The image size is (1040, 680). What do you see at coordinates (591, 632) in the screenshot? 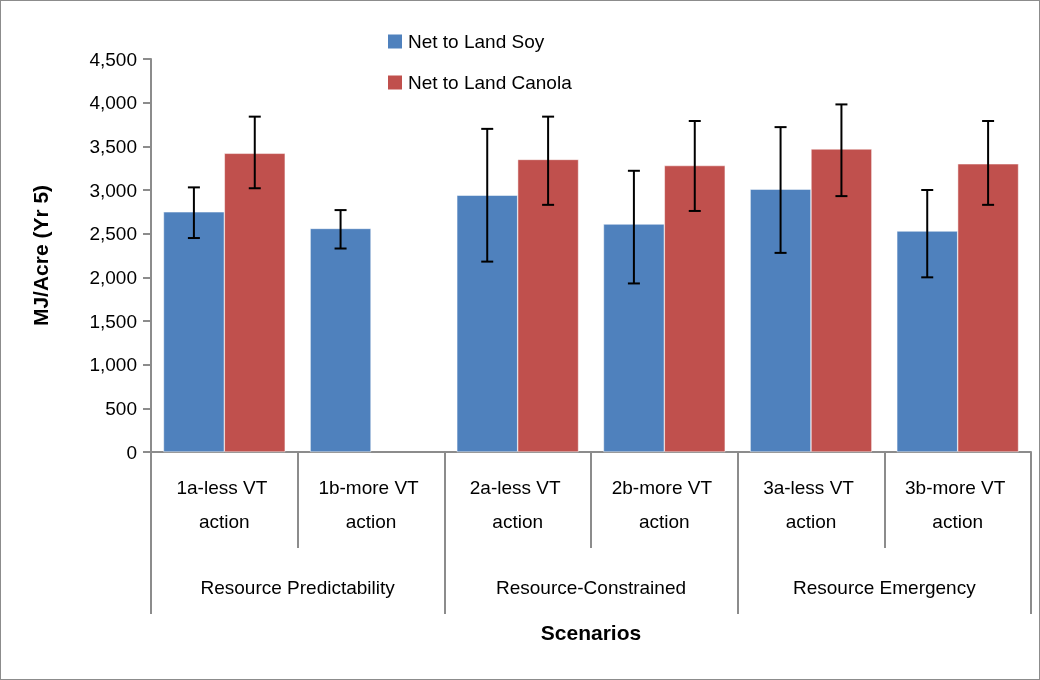
I see `x-axis-title: Scenarios` at bounding box center [591, 632].